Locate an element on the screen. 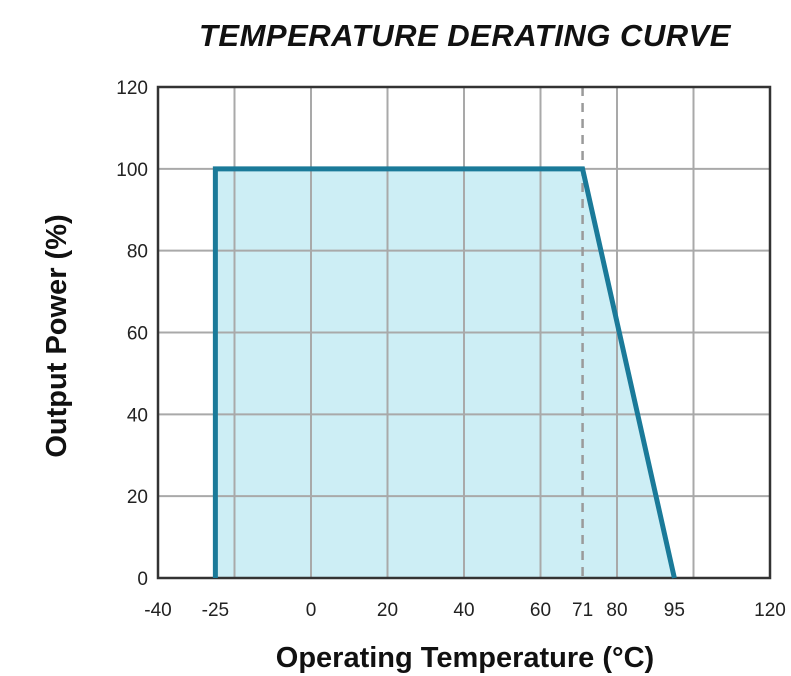 This screenshot has height=676, width=791. y-tick-label: 40 is located at coordinates (137, 415).